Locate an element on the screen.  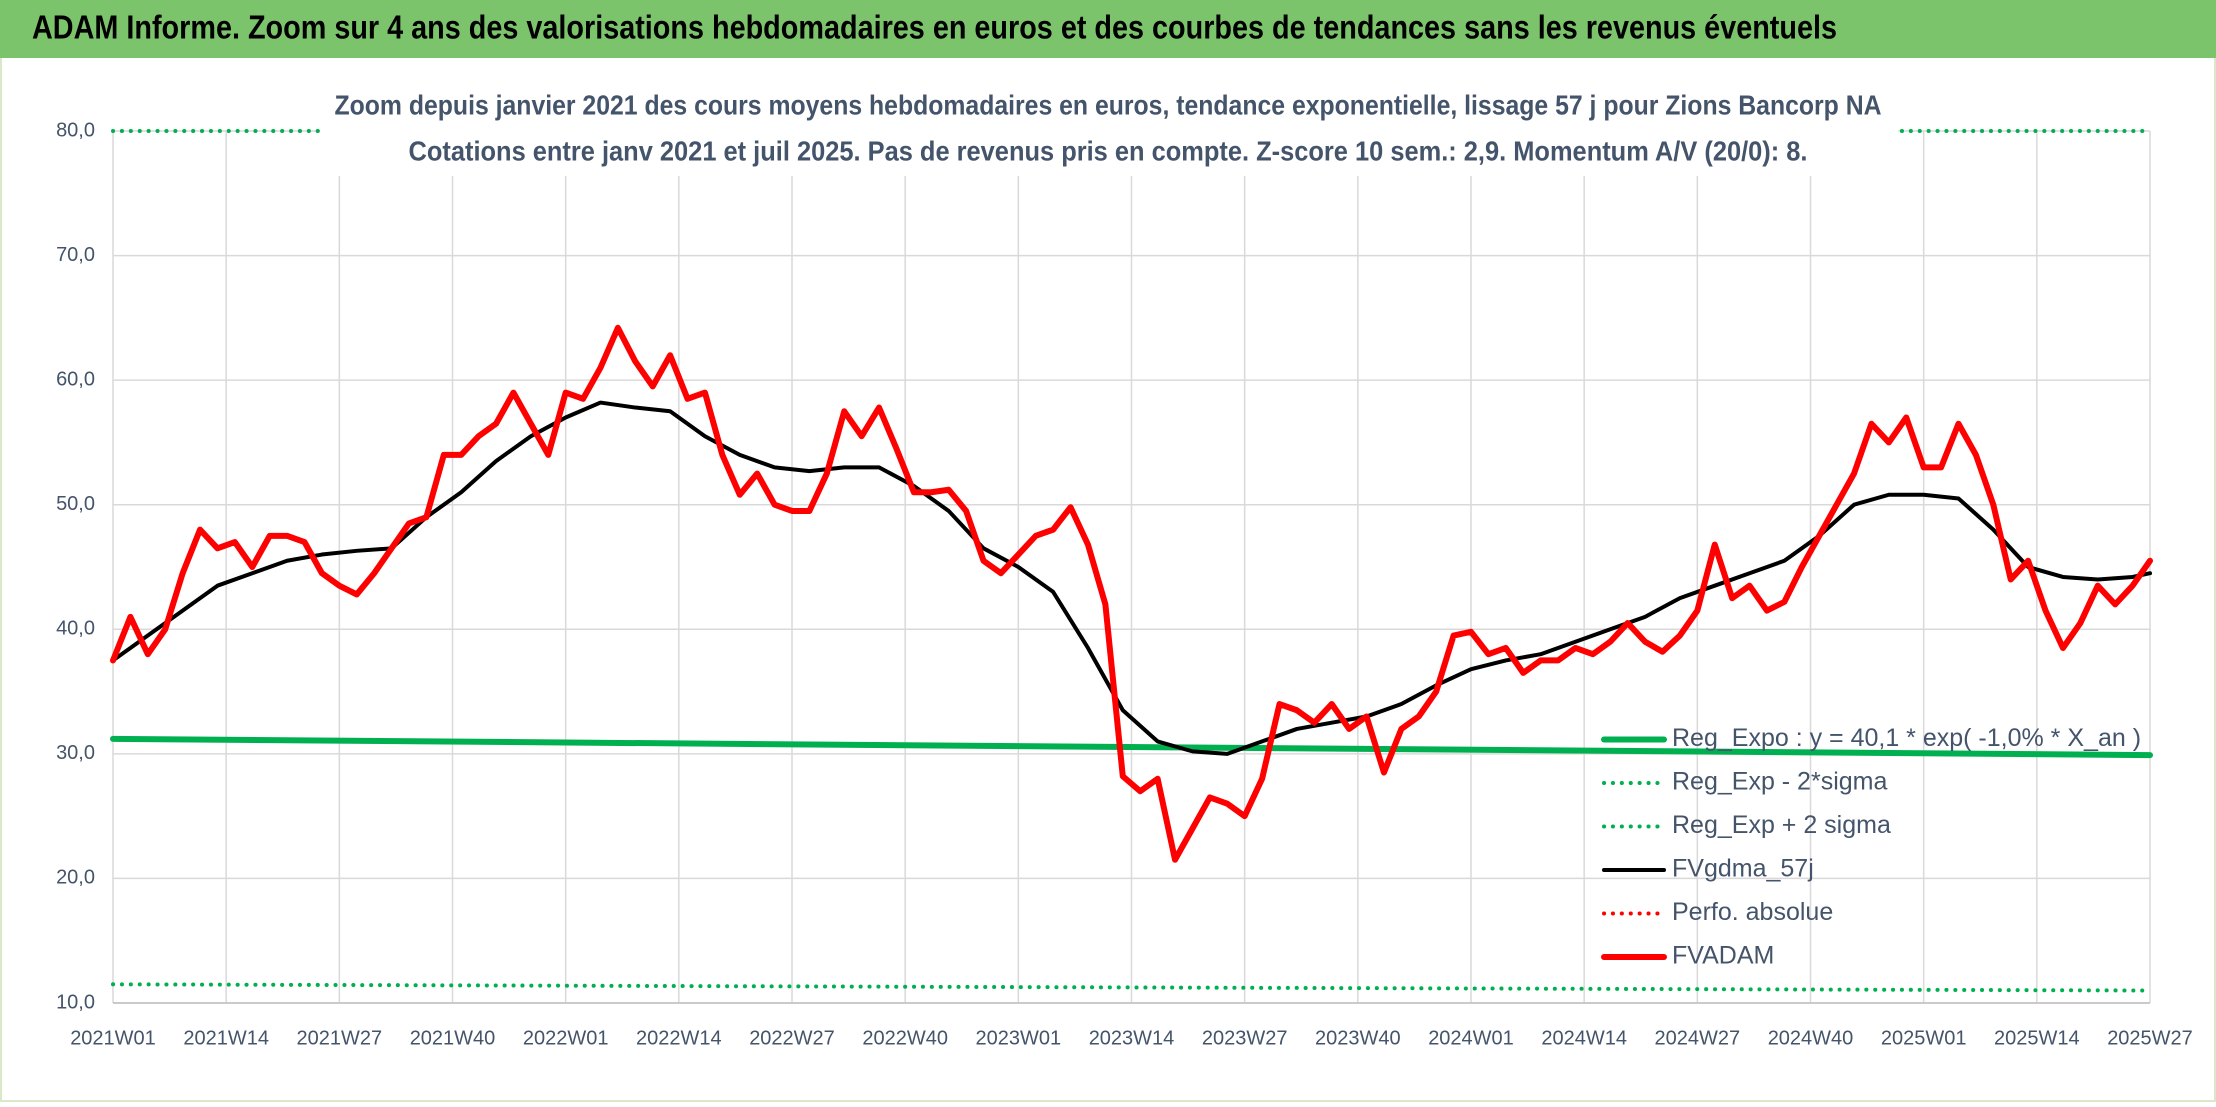
x-tick-label: 2022W40 is located at coordinates (905, 1038).